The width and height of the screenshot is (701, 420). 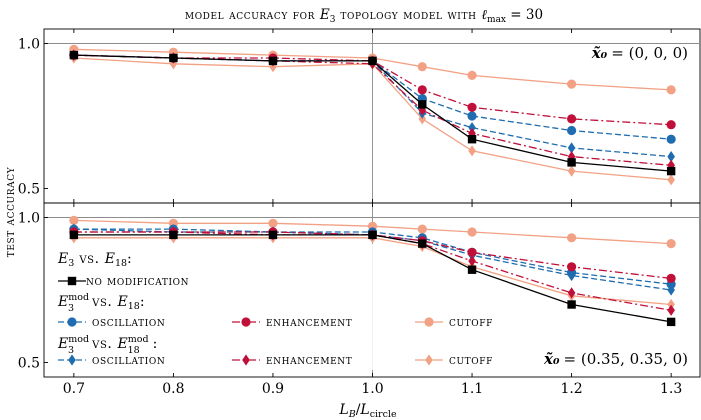 I want to click on legend-marker-none, so click(x=72, y=281).